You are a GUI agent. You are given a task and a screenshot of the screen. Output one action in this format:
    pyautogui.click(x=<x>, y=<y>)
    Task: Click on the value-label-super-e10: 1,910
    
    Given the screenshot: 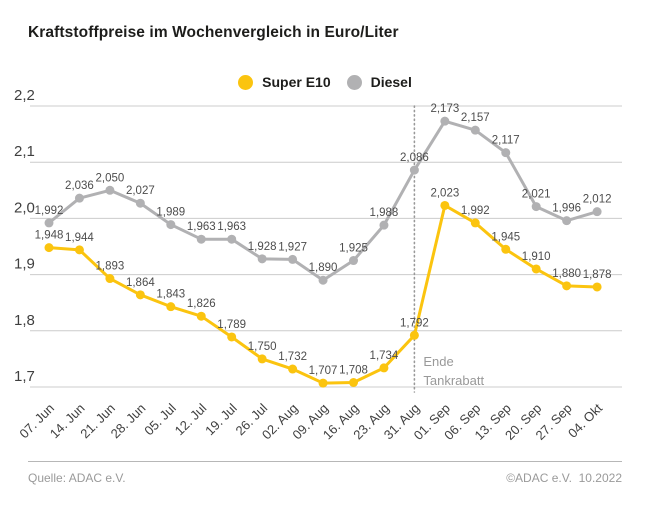 What is the action you would take?
    pyautogui.click(x=536, y=257)
    